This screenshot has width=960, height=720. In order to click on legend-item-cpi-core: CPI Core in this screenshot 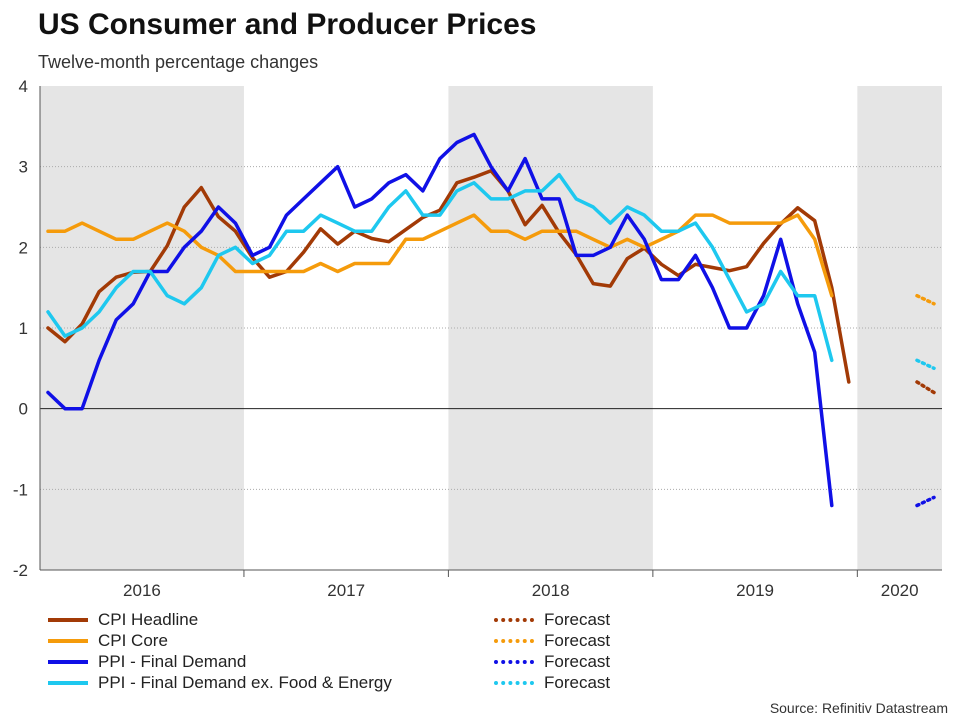, I will do `click(108, 641)`.